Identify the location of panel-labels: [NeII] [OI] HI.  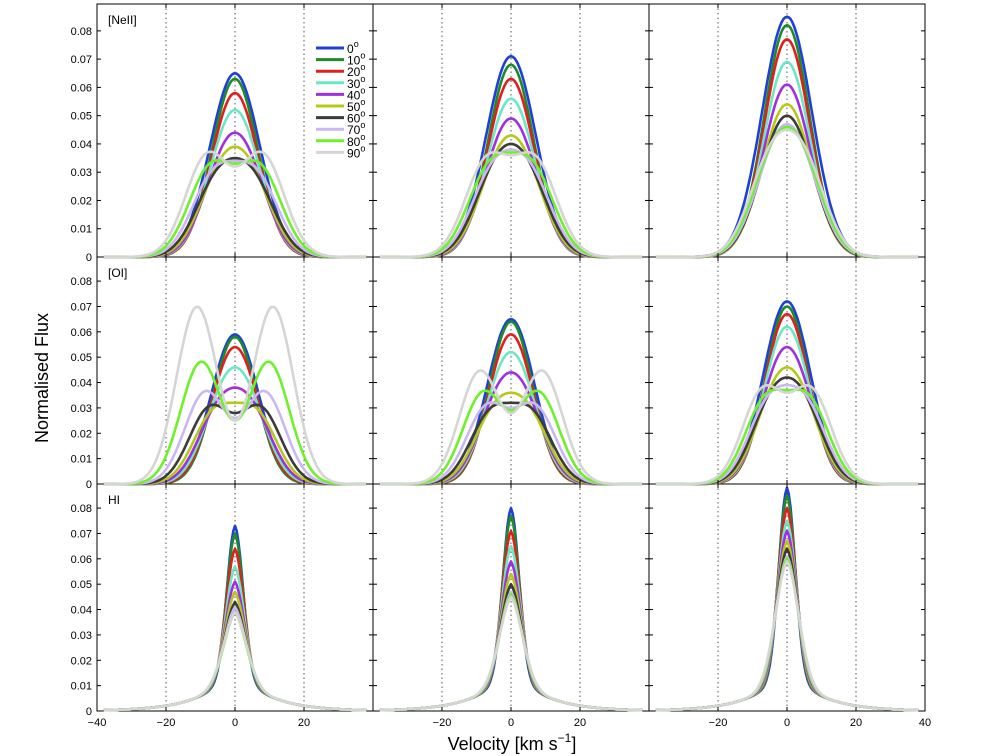
(122, 260).